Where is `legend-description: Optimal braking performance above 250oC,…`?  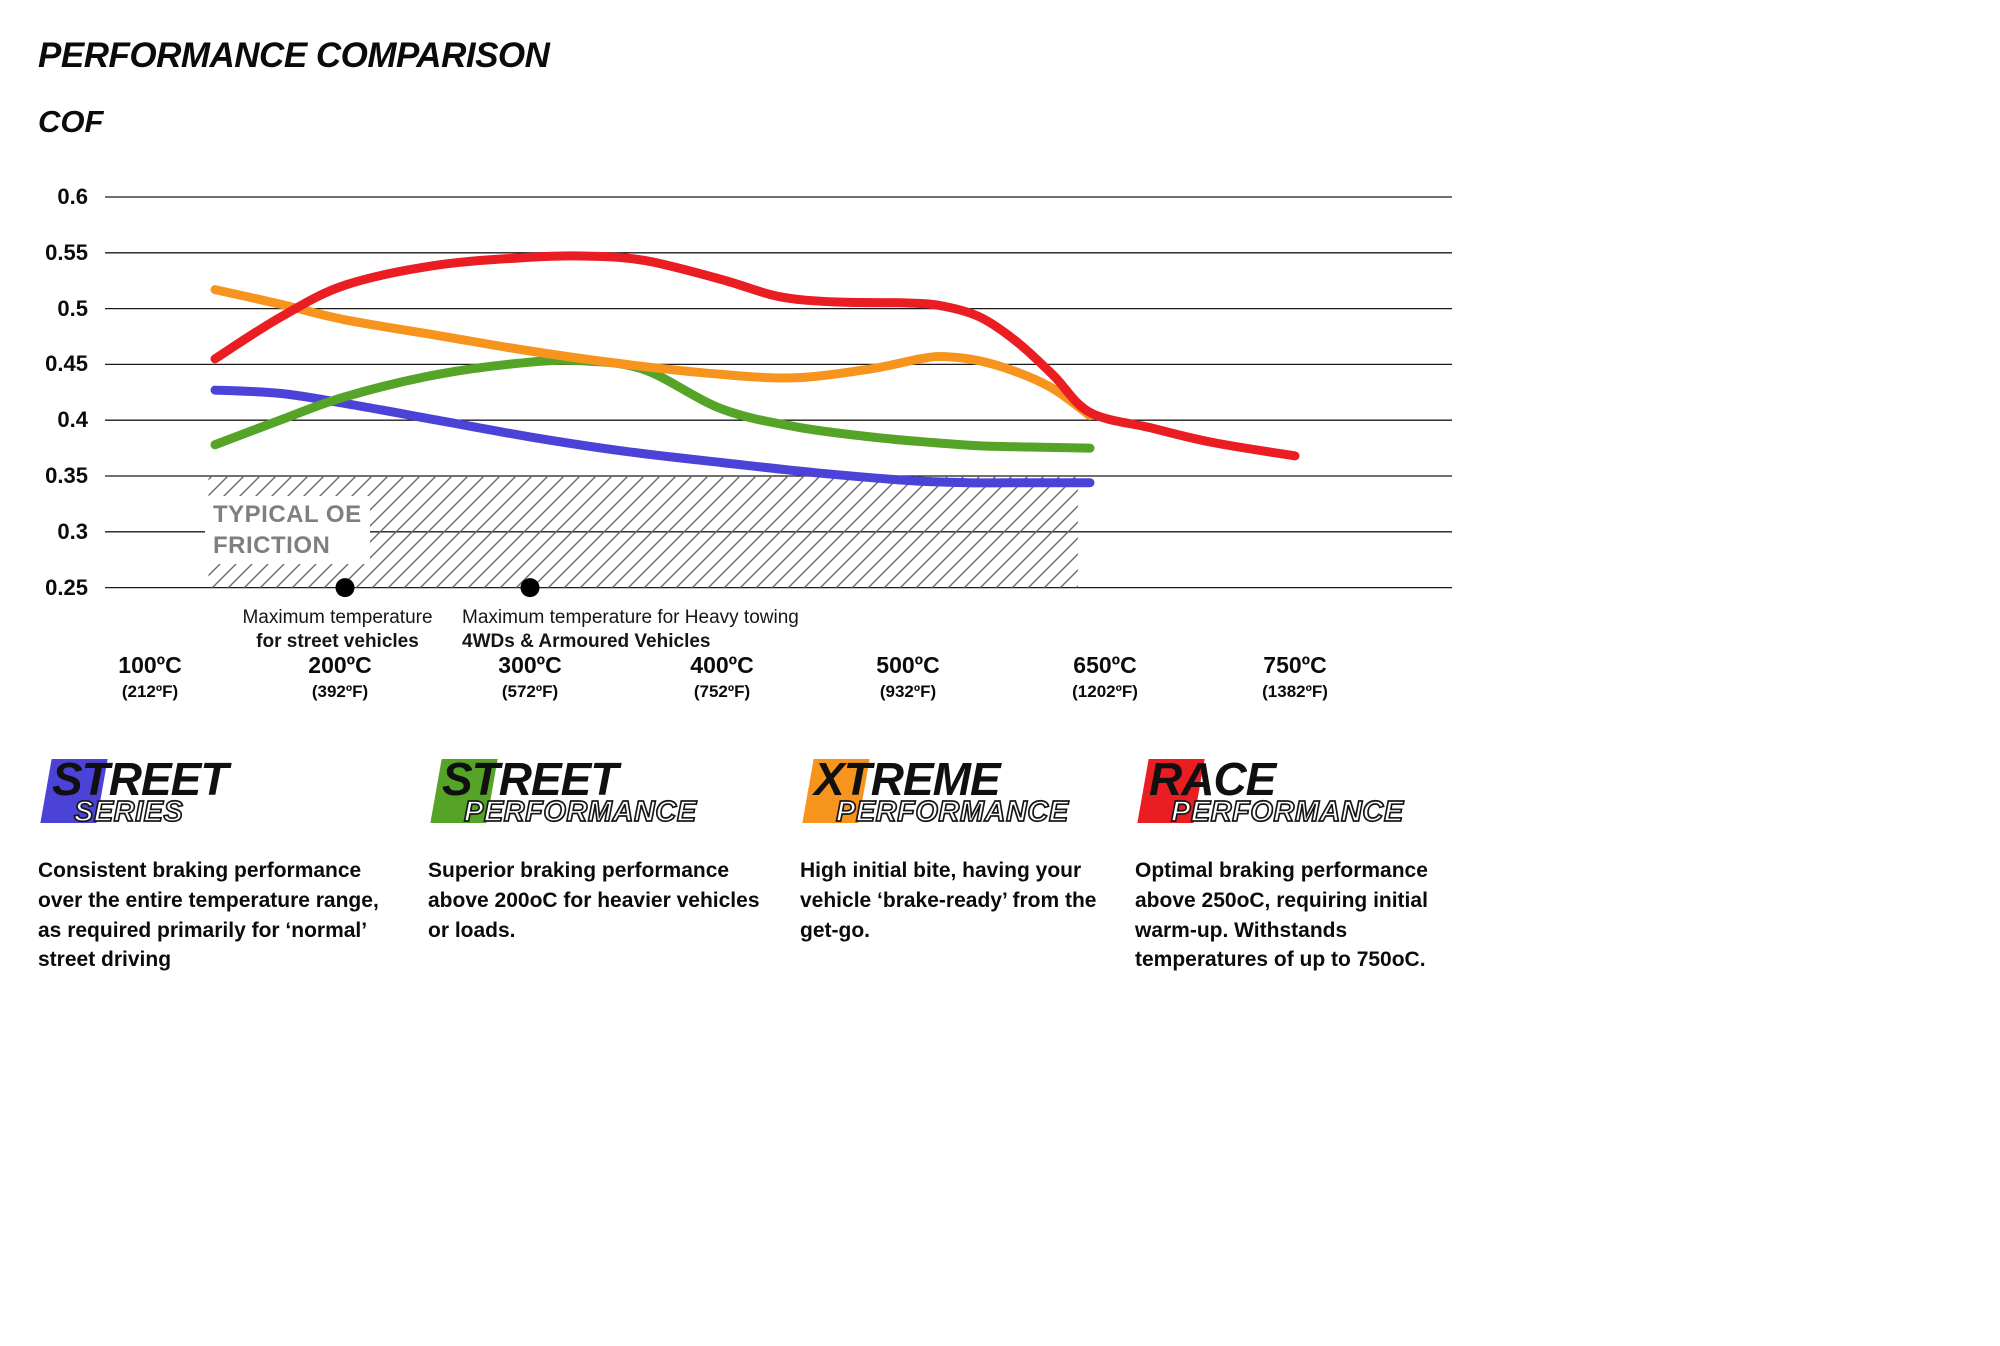 legend-description: Optimal braking performance above 250oC,… is located at coordinates (1281, 915).